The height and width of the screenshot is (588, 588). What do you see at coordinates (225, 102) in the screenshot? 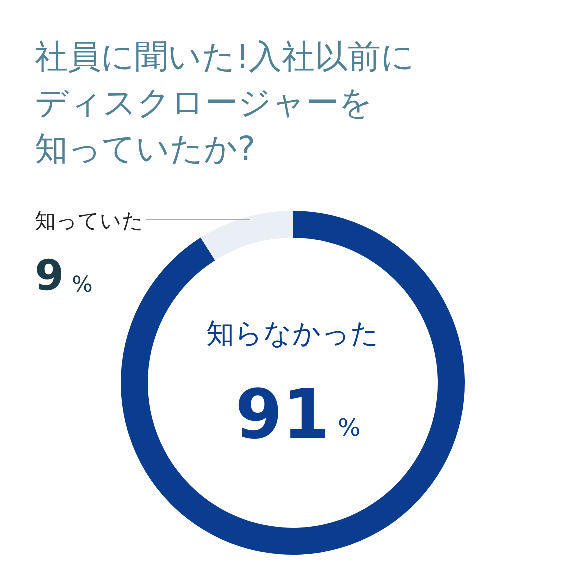
I see `chart-title: 社員に聞いた!入社以前にディスクロージャーを知っていたか?` at bounding box center [225, 102].